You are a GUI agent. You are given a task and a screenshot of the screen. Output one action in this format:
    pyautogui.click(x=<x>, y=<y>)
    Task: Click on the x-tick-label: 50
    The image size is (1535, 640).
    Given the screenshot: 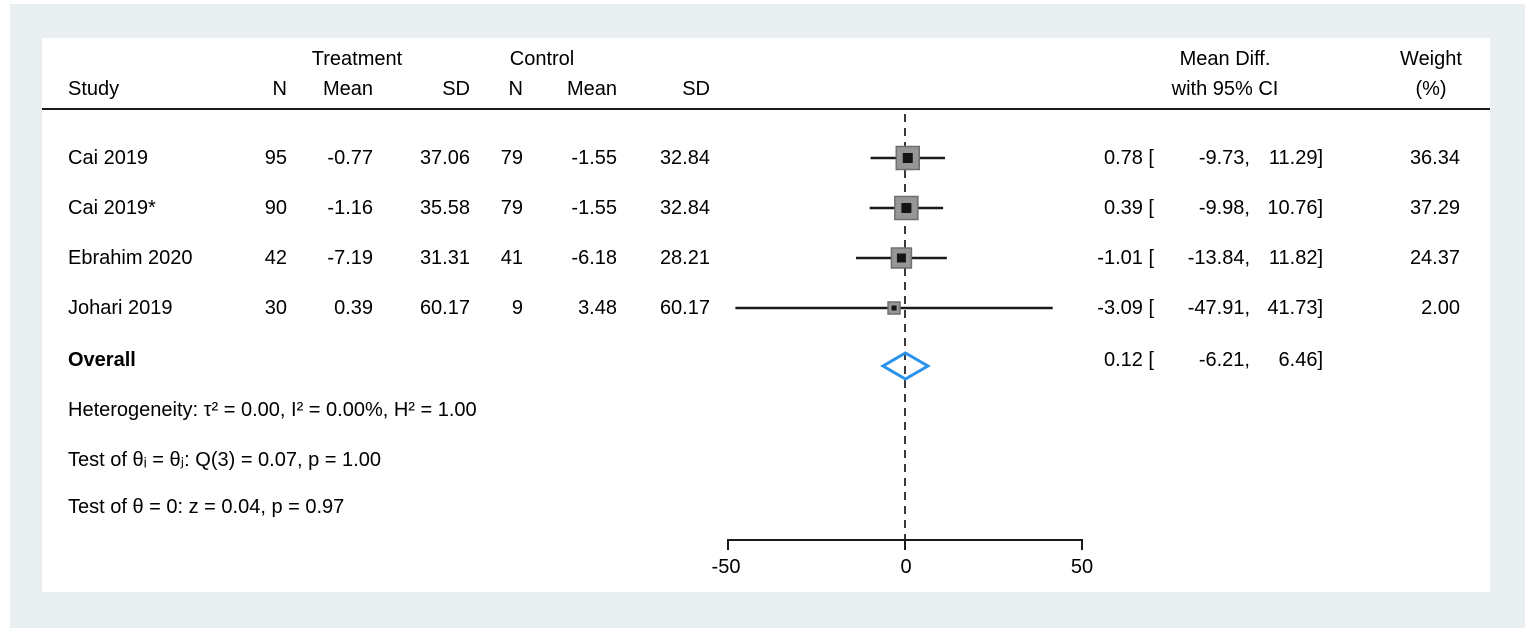 What is the action you would take?
    pyautogui.click(x=1082, y=567)
    